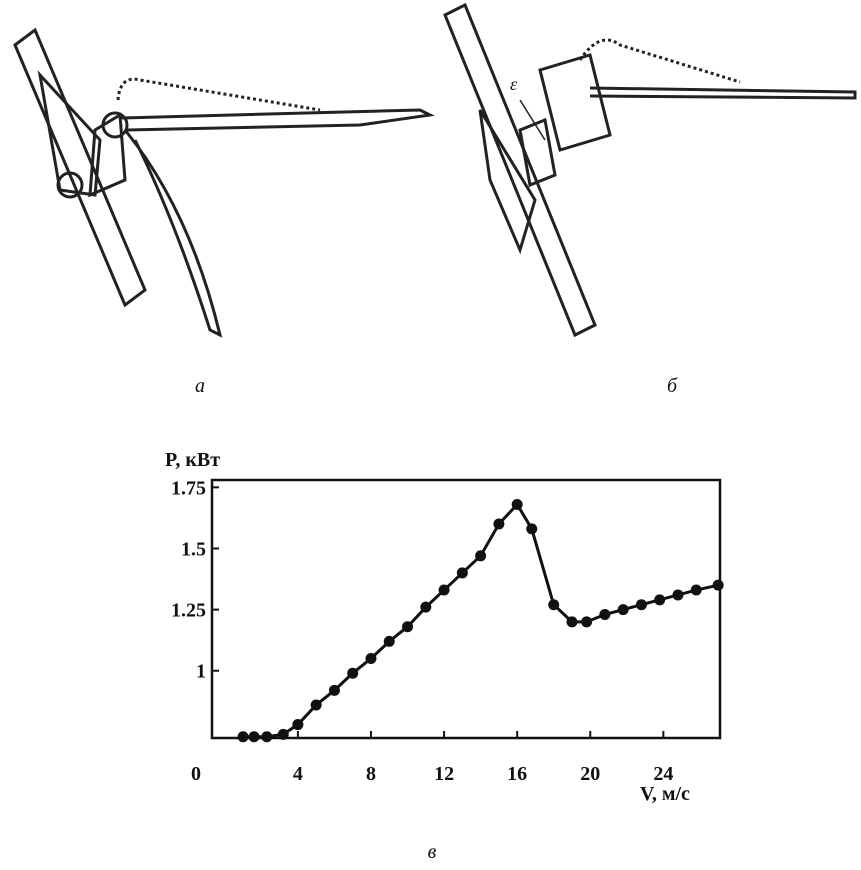  I want to click on panel-label: в, so click(432, 852).